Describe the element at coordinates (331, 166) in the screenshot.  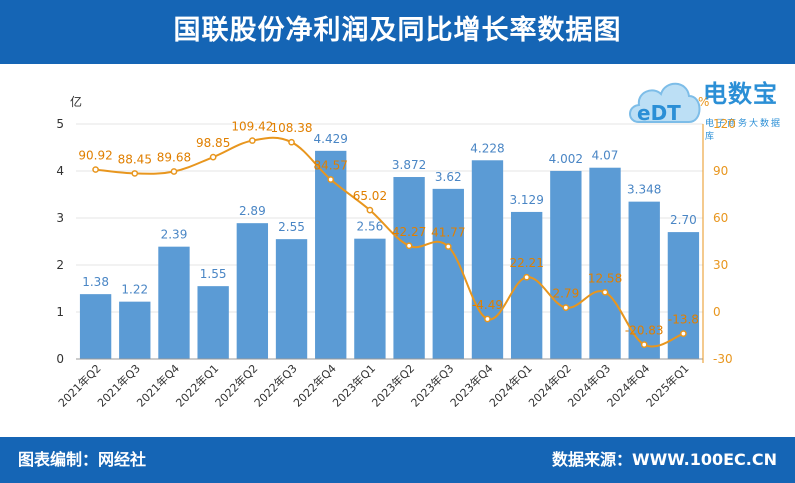
I see `line-value-label: 84.57` at that location.